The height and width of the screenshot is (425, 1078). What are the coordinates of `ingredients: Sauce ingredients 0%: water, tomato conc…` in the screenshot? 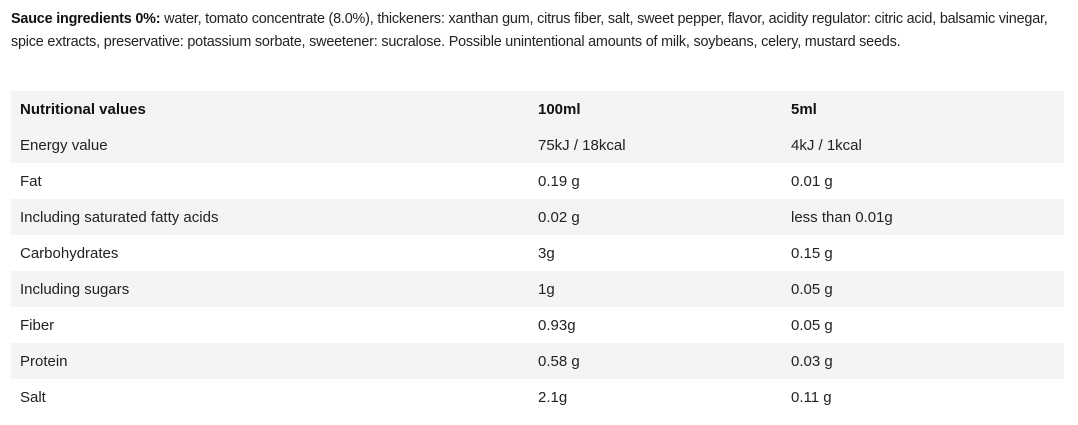 It's located at (540, 31).